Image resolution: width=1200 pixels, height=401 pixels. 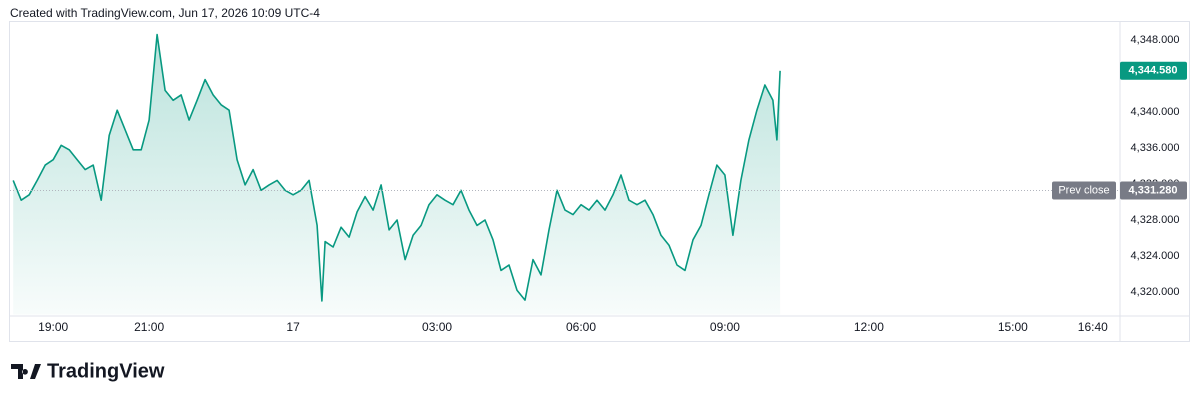 What do you see at coordinates (1155, 220) in the screenshot?
I see `y-tick-label: 4,328.000` at bounding box center [1155, 220].